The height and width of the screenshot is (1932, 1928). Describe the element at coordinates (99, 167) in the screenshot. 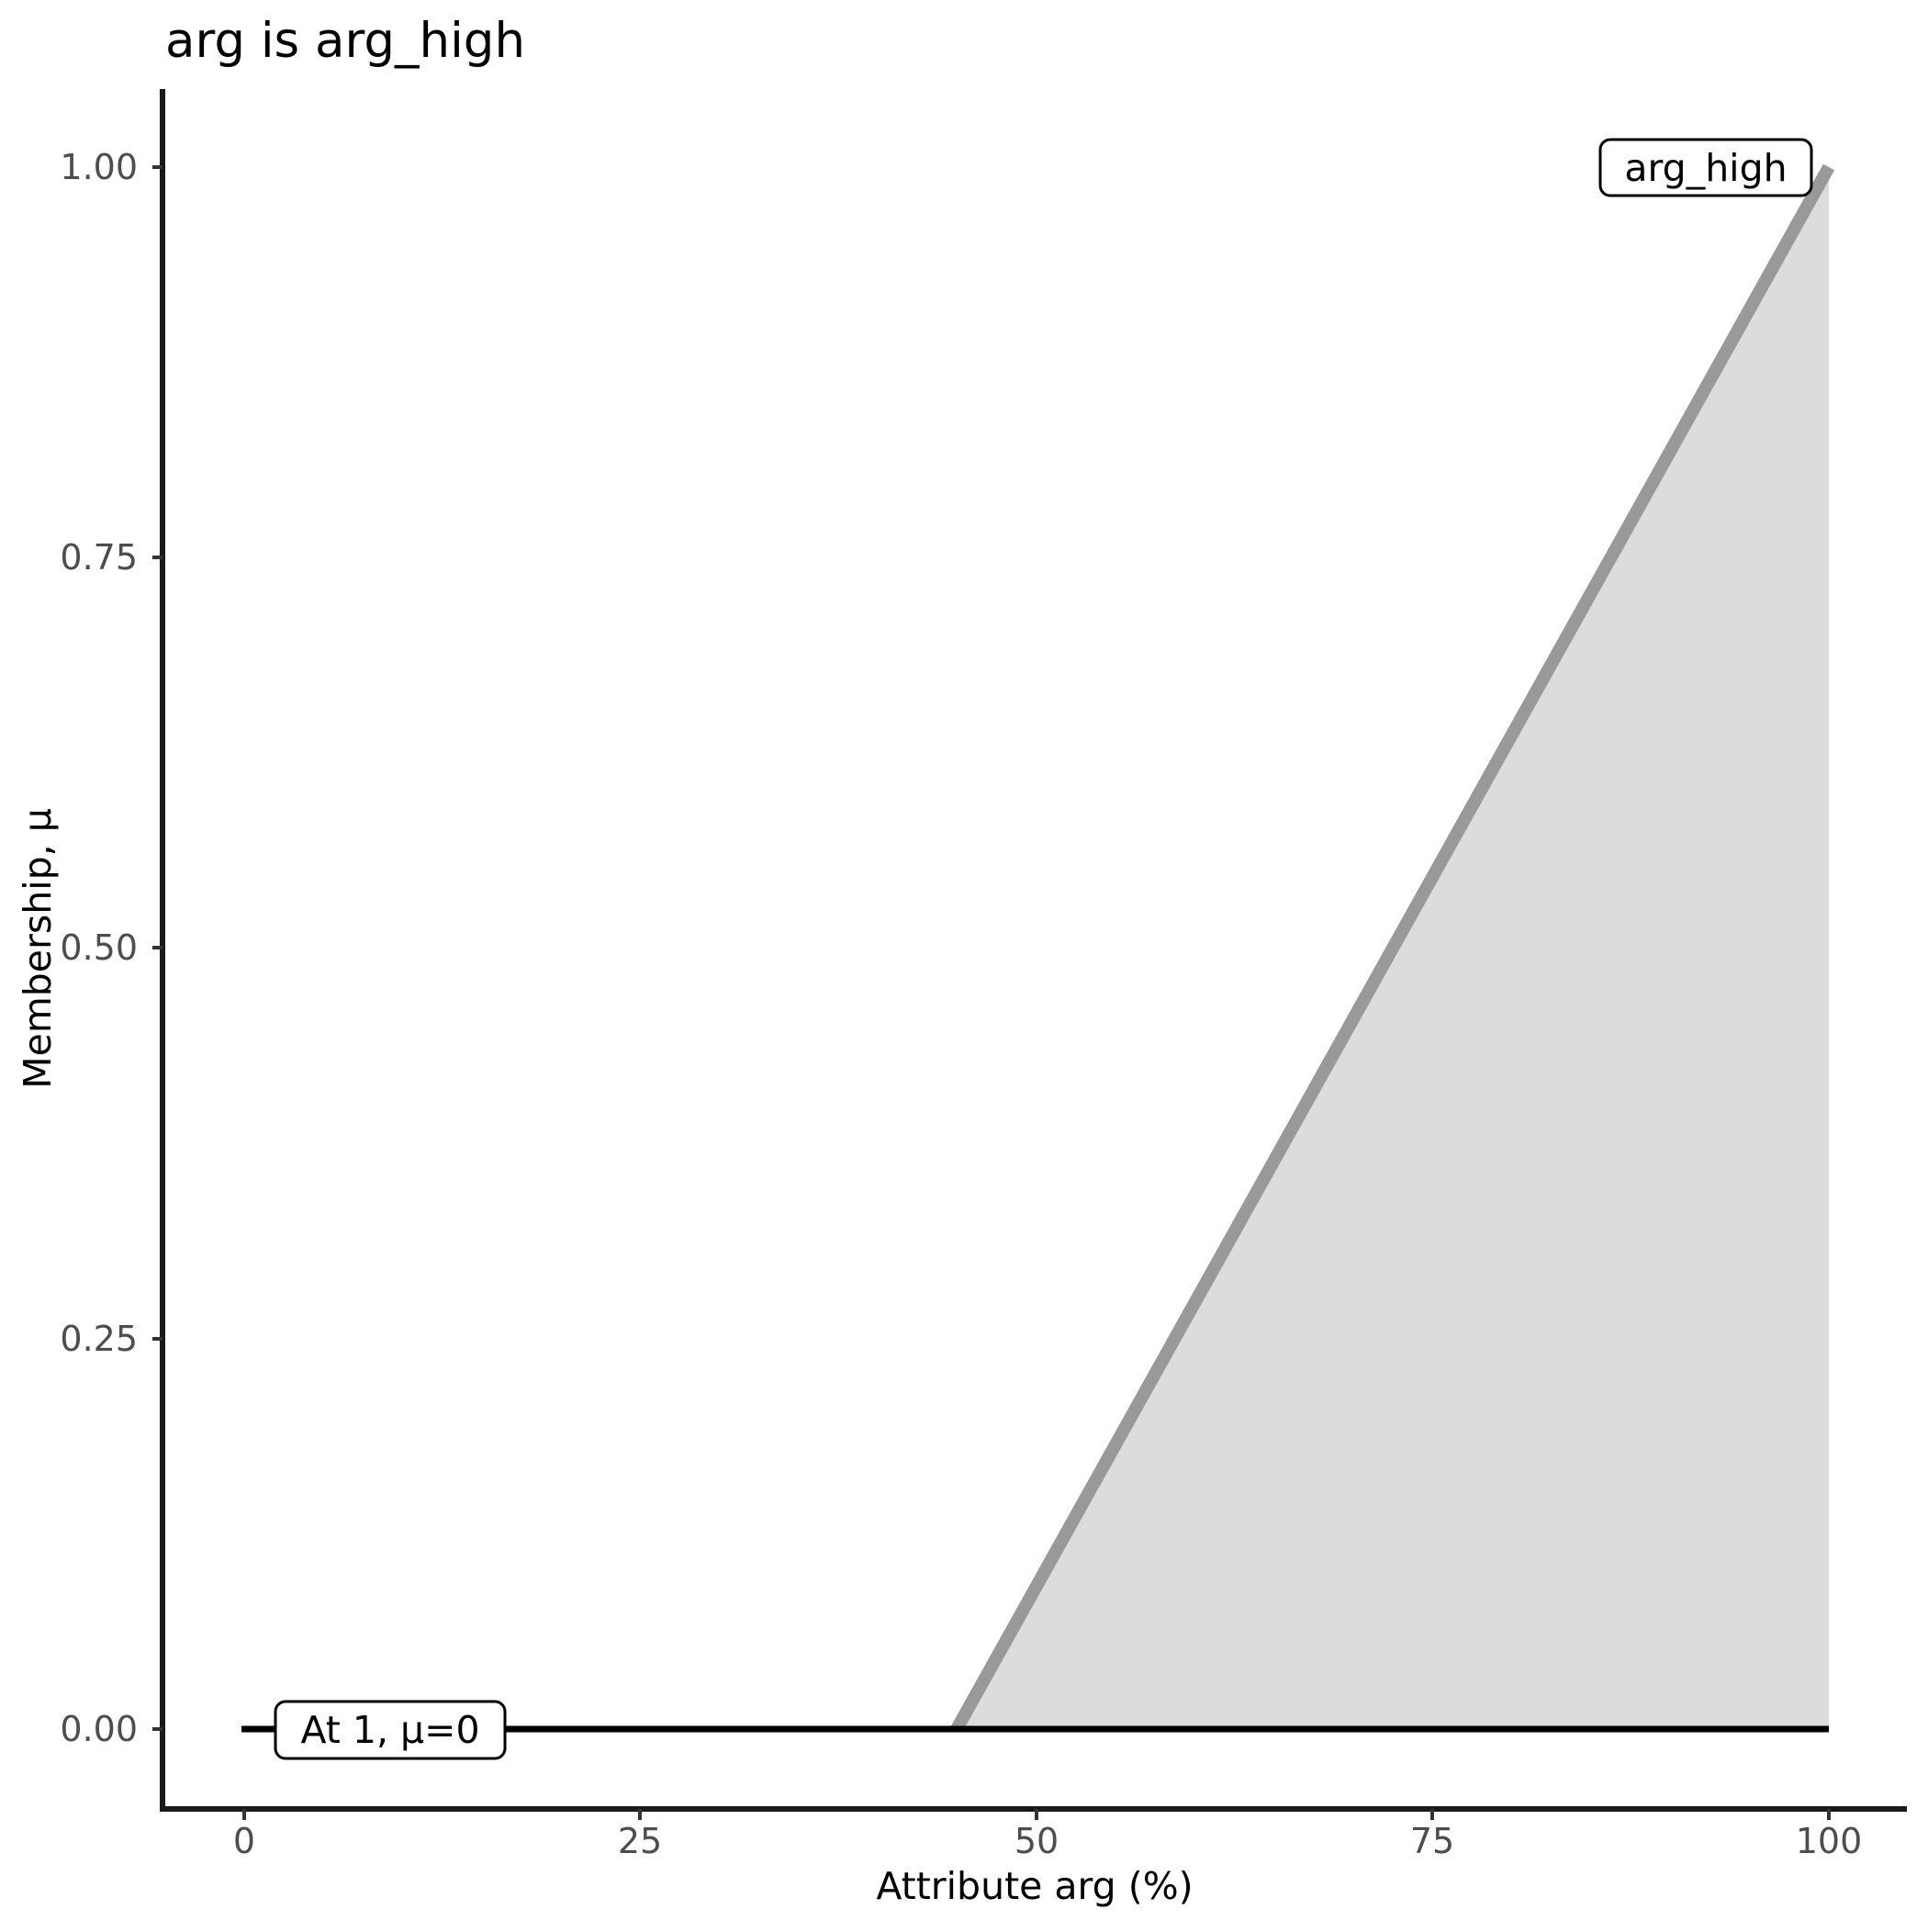

I see `y-tick-label-4: 1.00` at that location.